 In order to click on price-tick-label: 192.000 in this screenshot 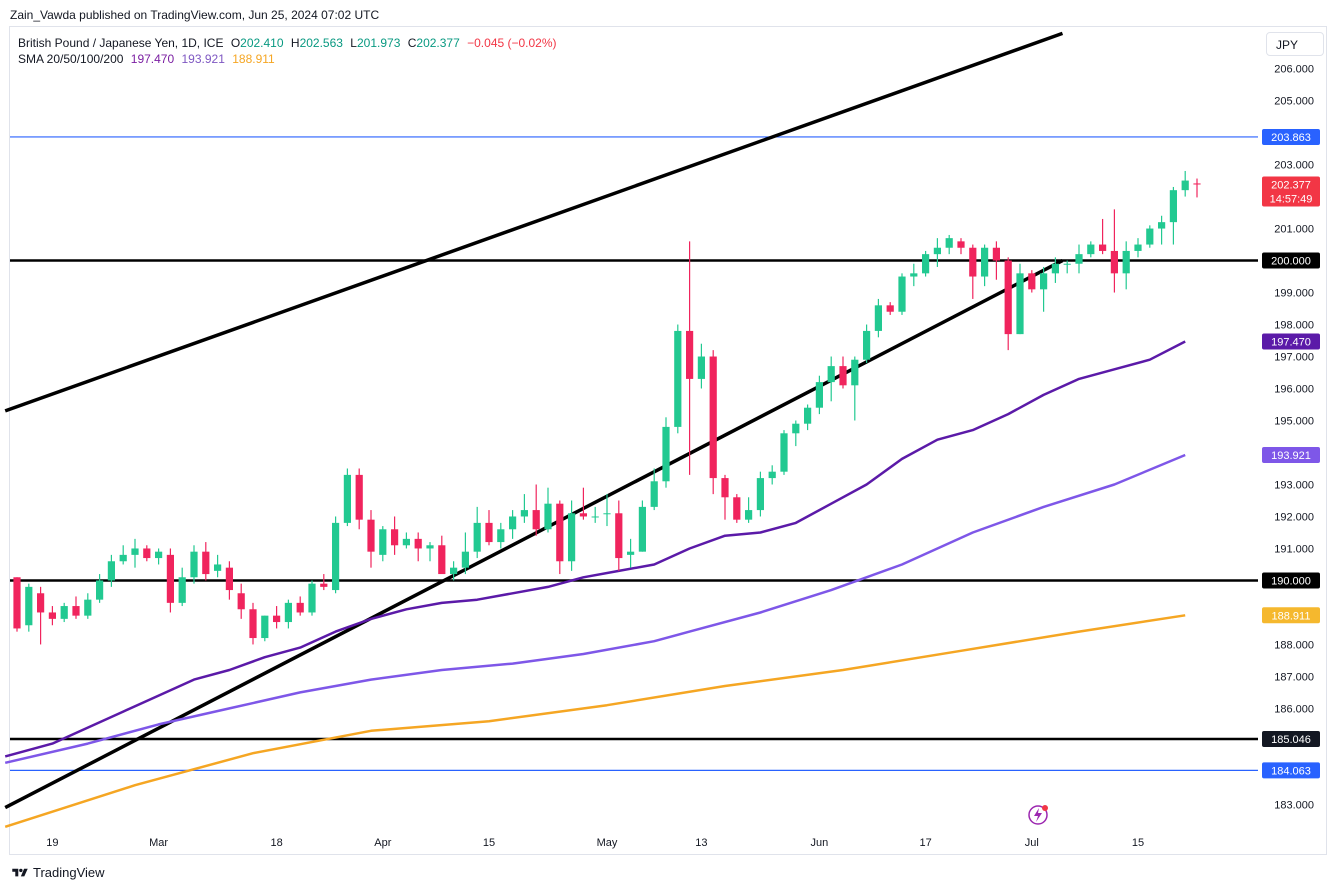, I will do `click(1294, 517)`.